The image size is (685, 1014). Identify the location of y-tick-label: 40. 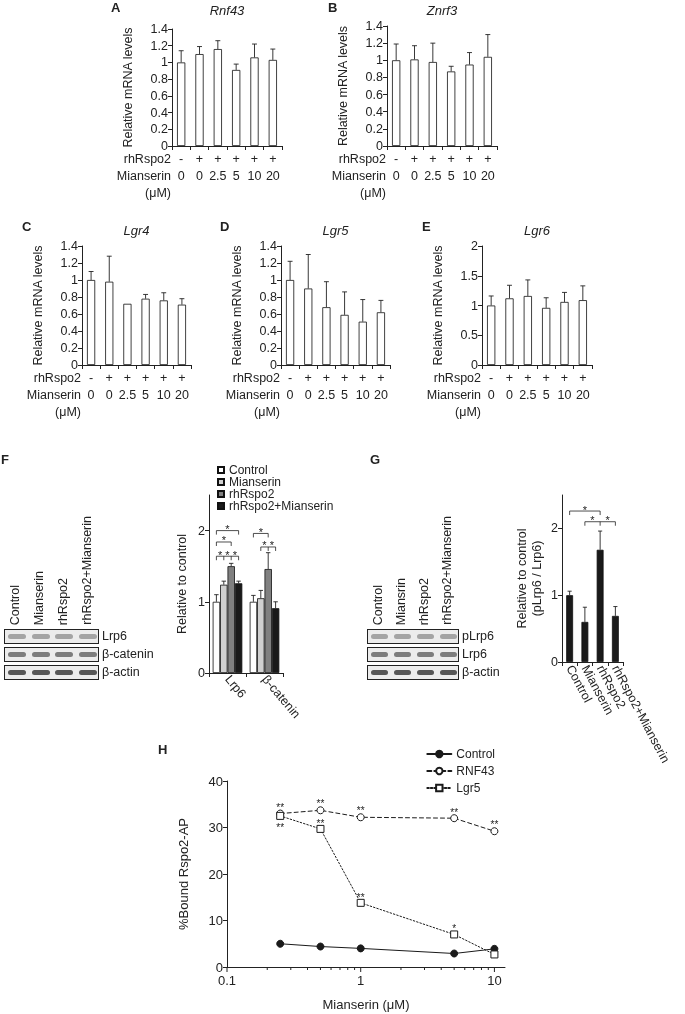
(215, 781).